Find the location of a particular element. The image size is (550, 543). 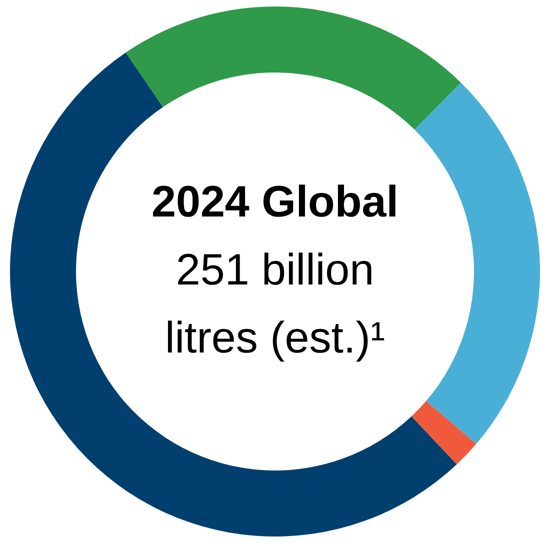

text: 2024 Global is located at coordinates (275, 202).